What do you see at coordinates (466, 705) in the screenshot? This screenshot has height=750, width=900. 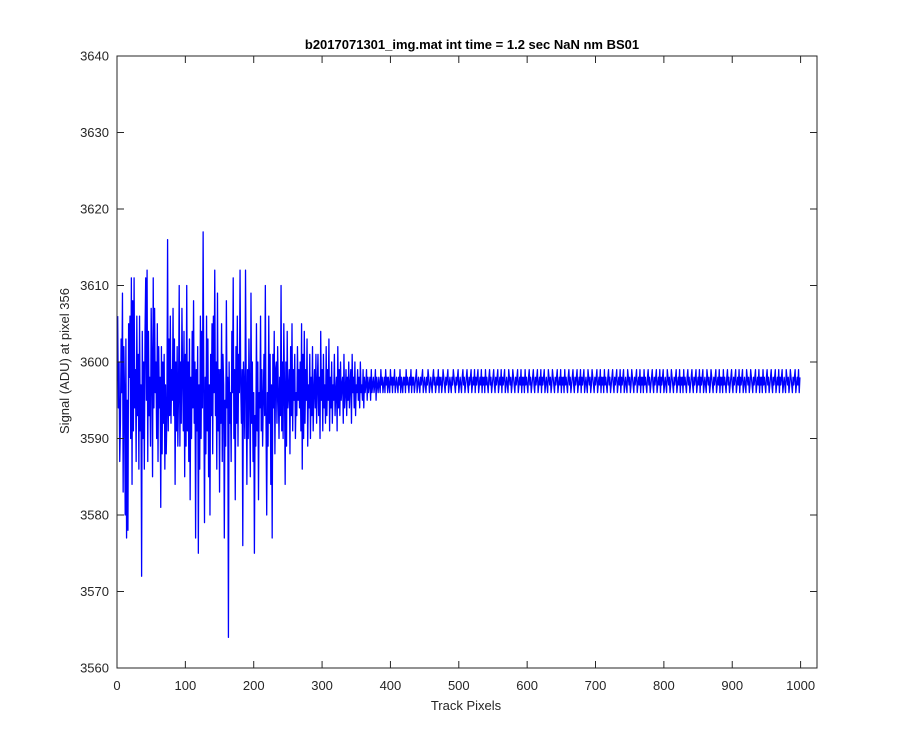 I see `x-axis-label: Track Pixels` at bounding box center [466, 705].